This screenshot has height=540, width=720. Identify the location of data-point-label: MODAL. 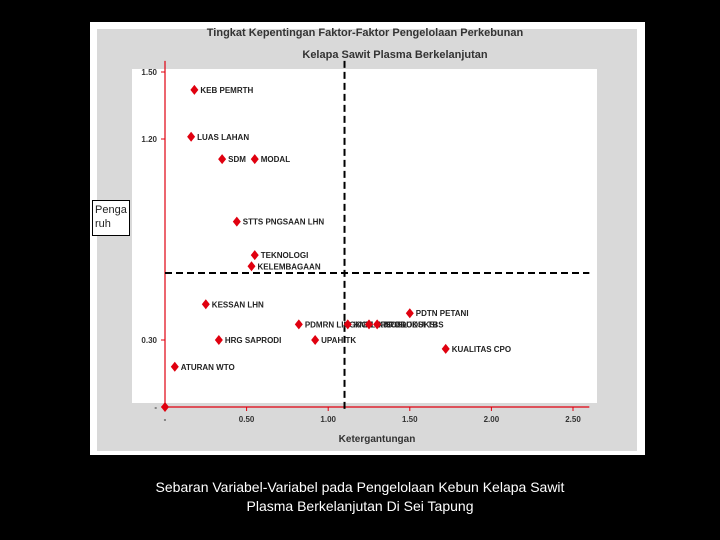
(275, 159).